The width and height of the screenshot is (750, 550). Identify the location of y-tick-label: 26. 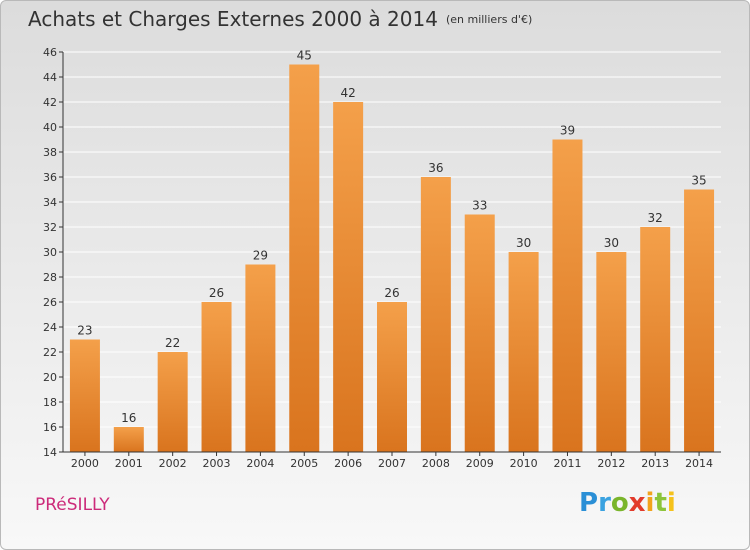
(50, 302).